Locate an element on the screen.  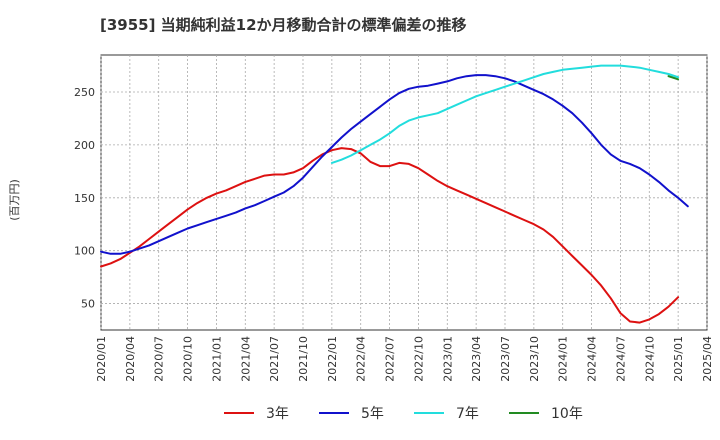
x-tick-label: 2022/01 is located at coordinates (332, 359).